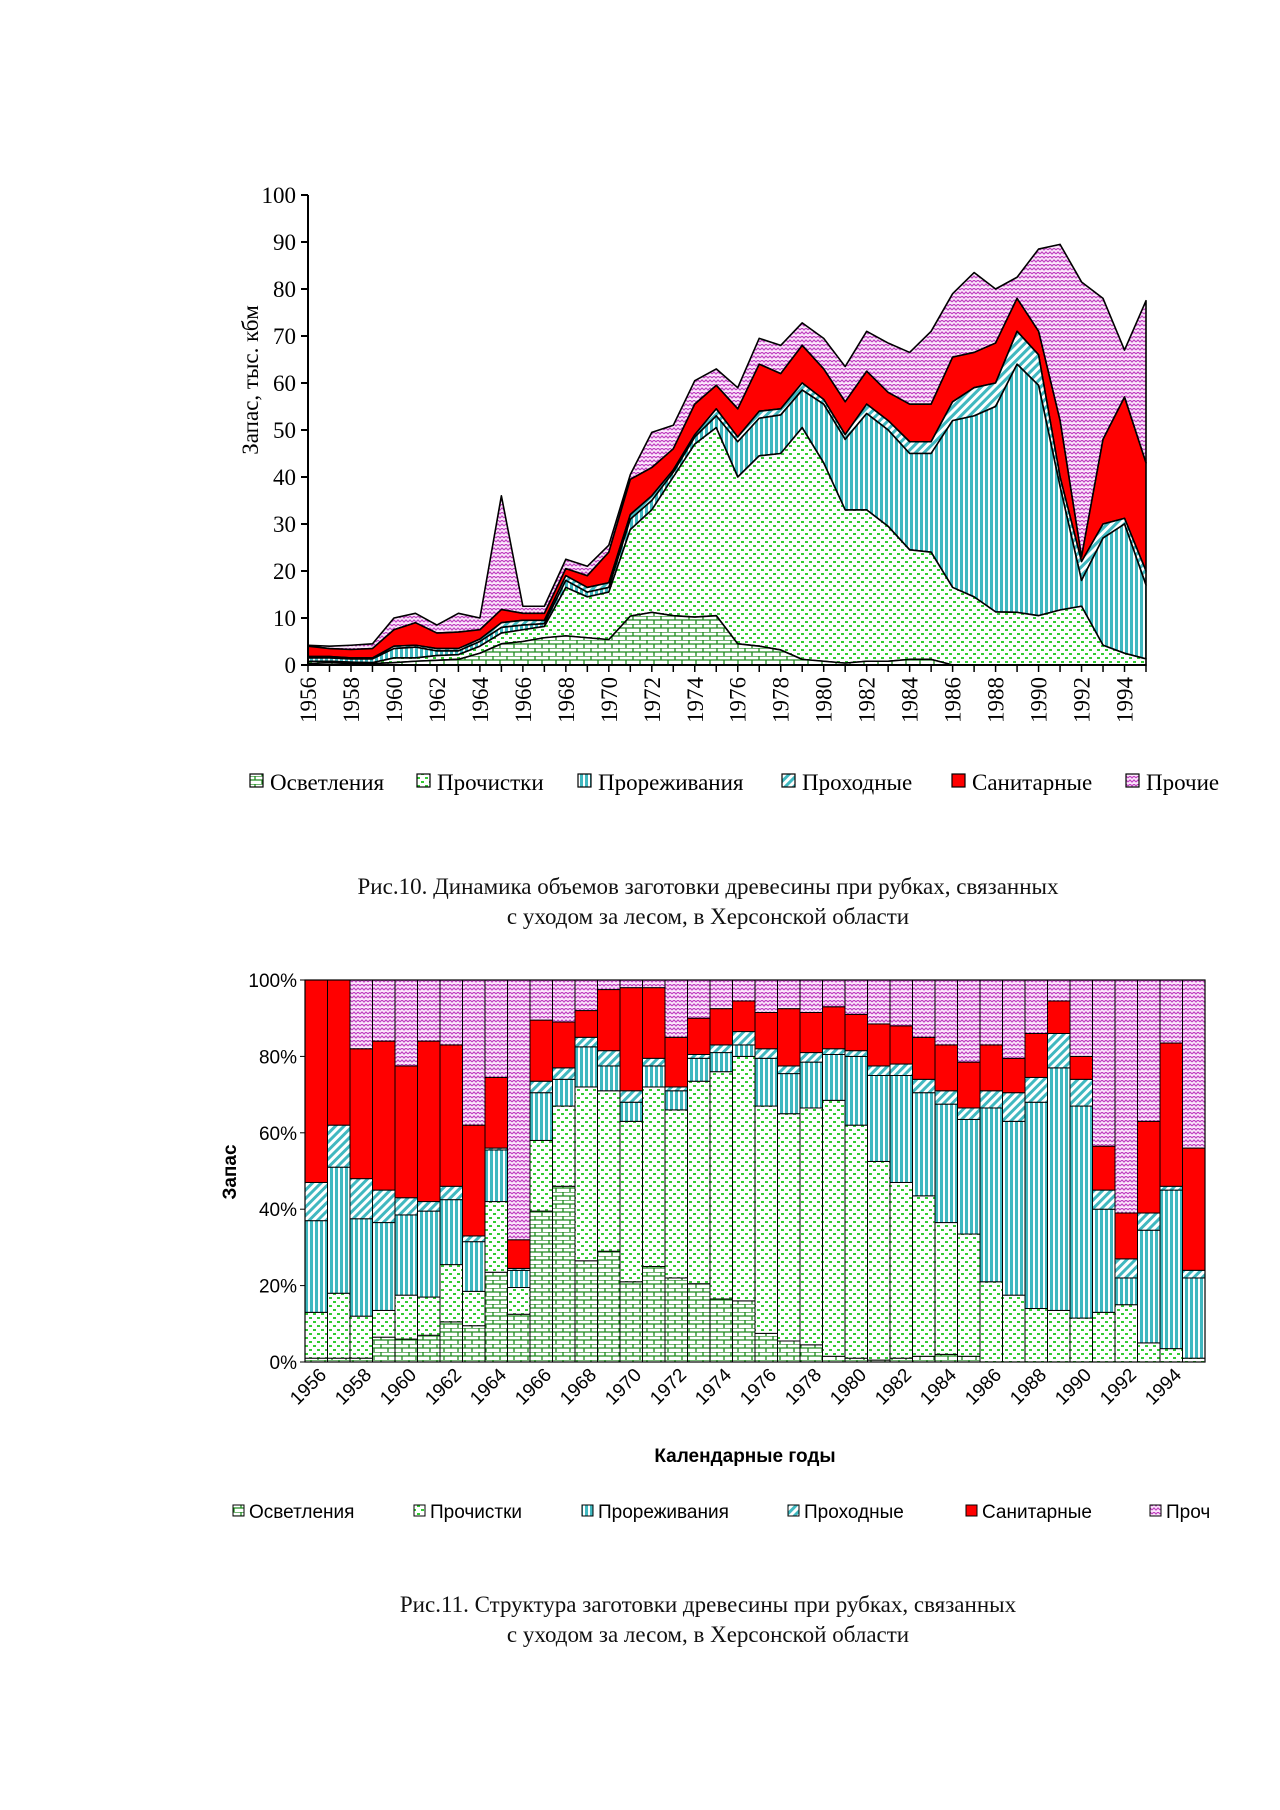 Image resolution: width=1280 pixels, height=1810 pixels. What do you see at coordinates (384, 1010) in the screenshot?
I see `bar-1959-series-проч` at bounding box center [384, 1010].